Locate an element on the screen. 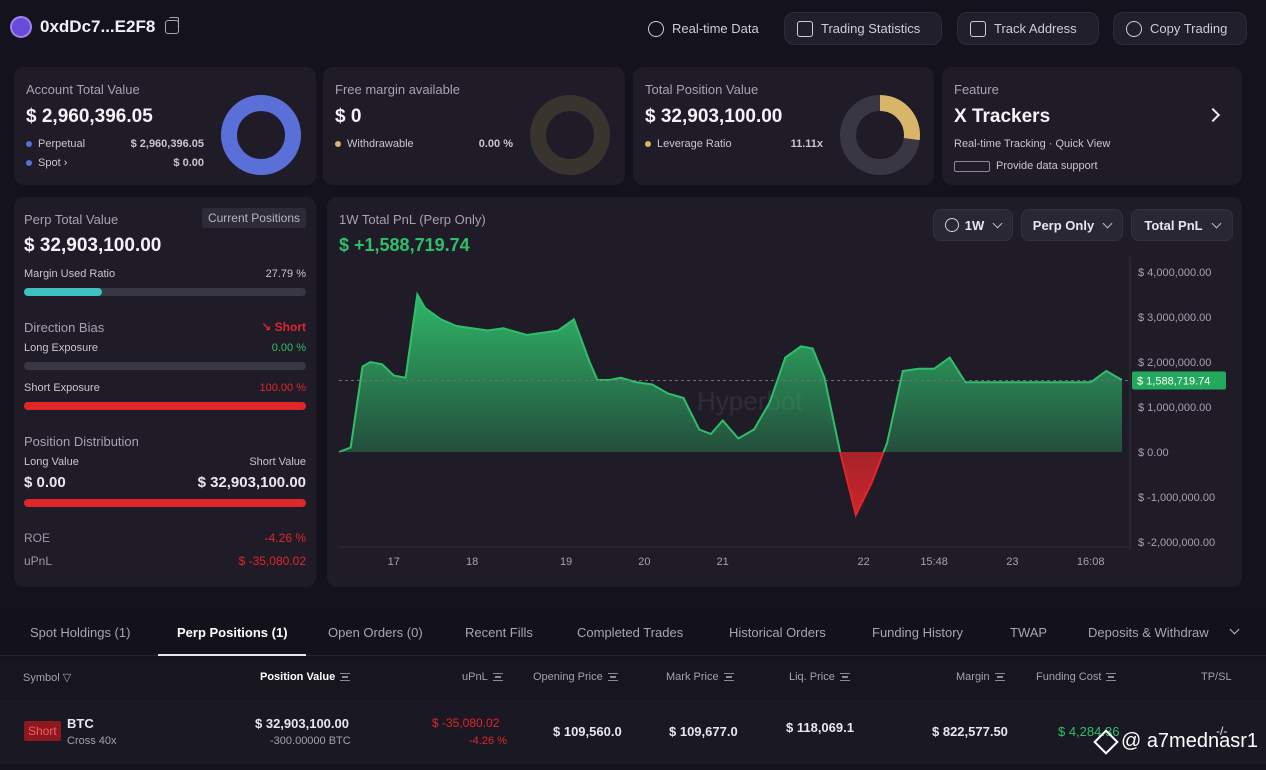 This screenshot has height=770, width=1266. wallet-address: 0xdDc7...E2F8 is located at coordinates (98, 26).